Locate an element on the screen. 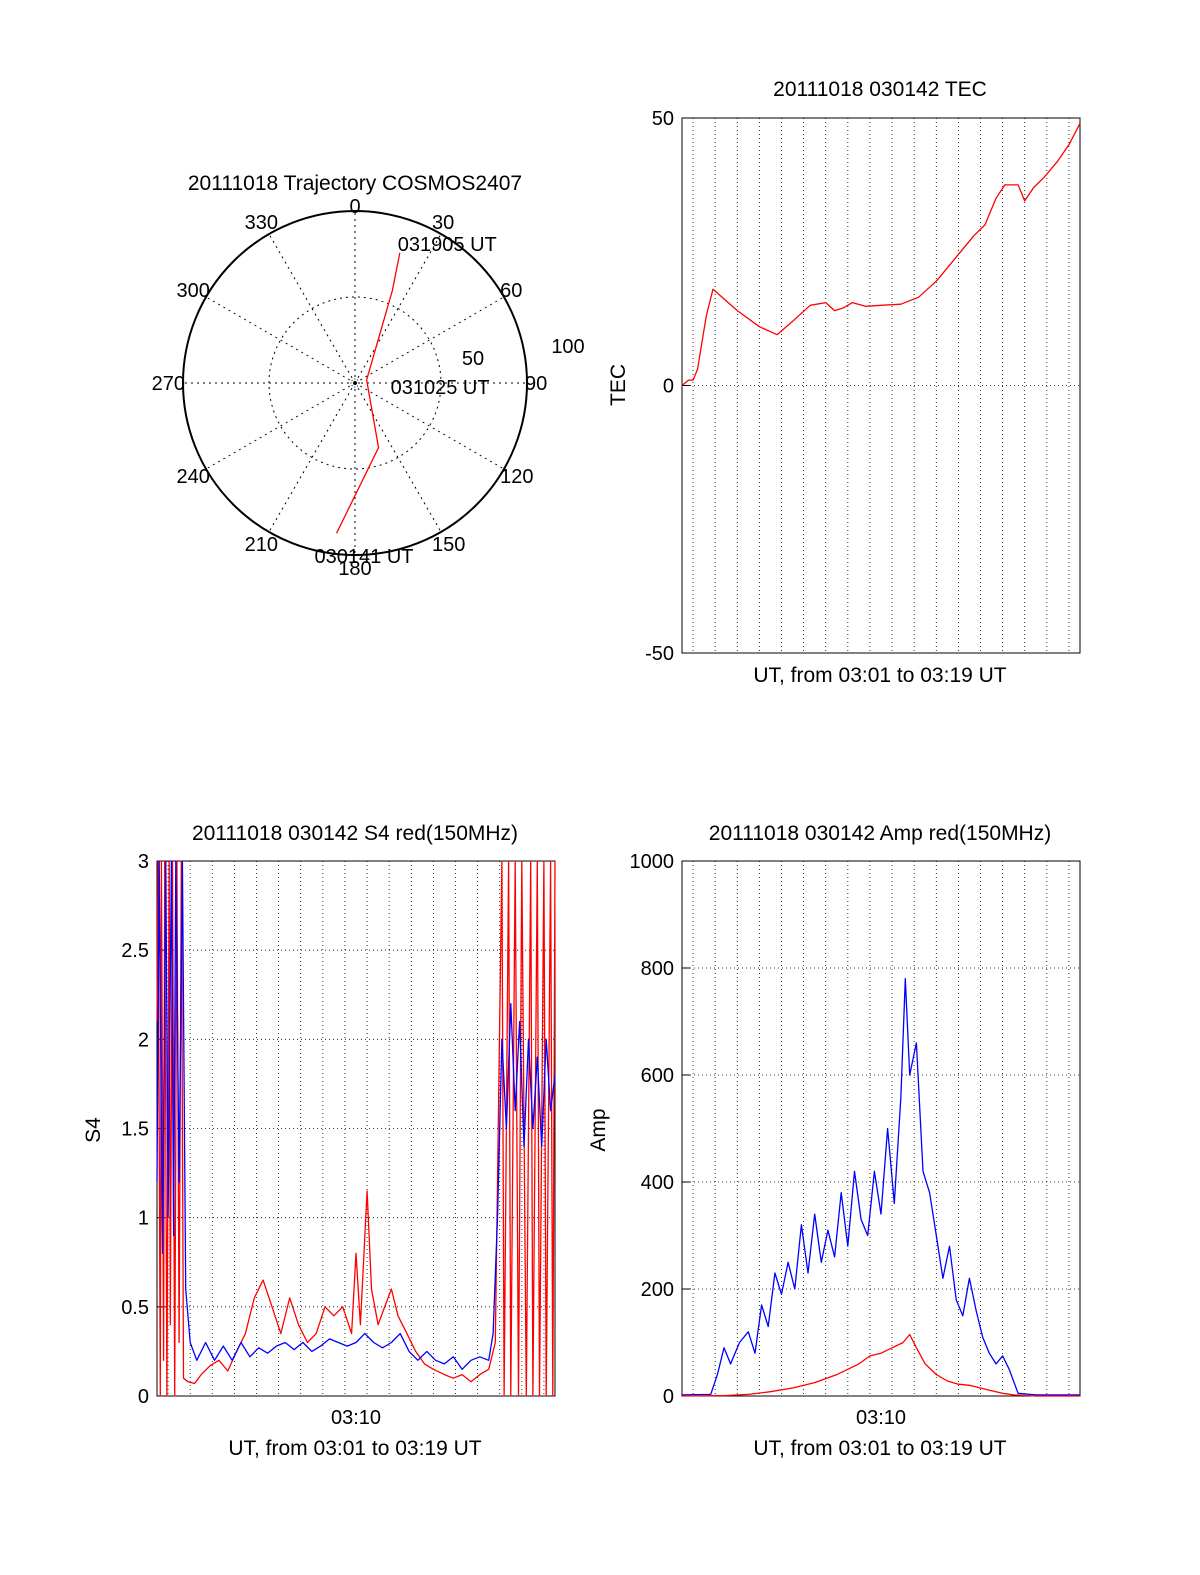  polar-angle-label: 240 is located at coordinates (193, 477).